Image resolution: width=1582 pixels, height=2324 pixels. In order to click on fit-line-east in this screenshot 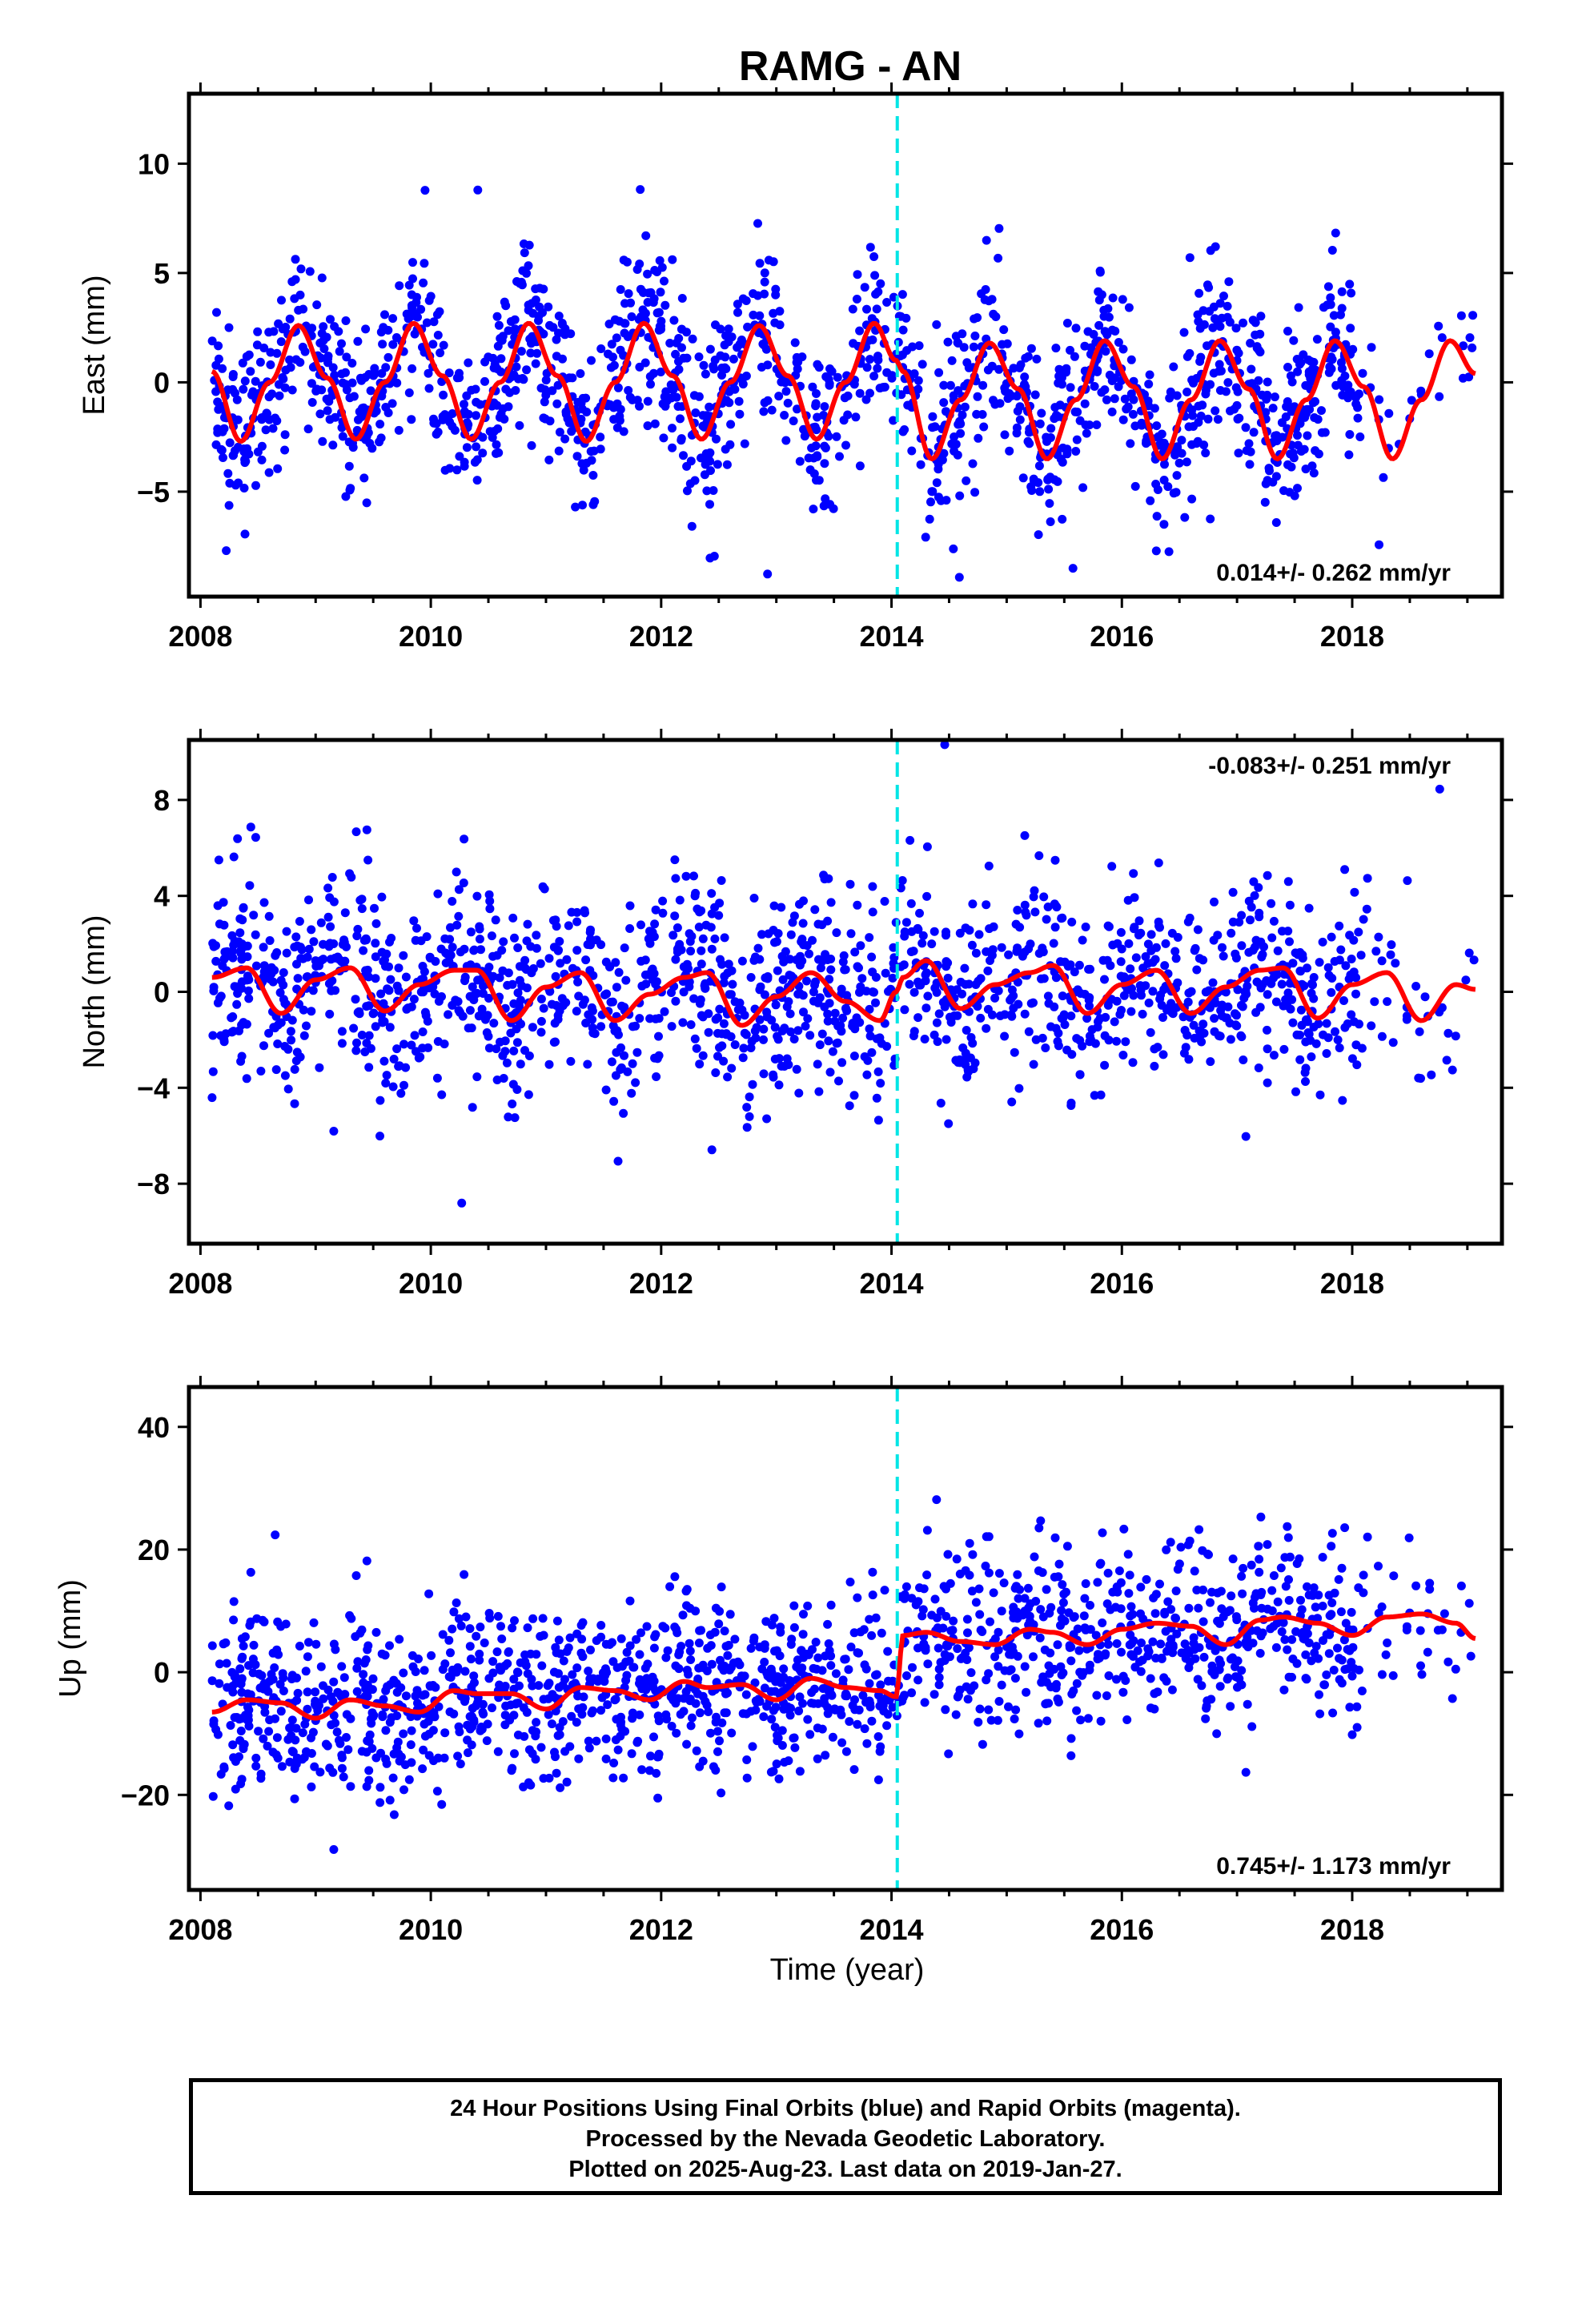, I will do `click(844, 391)`.